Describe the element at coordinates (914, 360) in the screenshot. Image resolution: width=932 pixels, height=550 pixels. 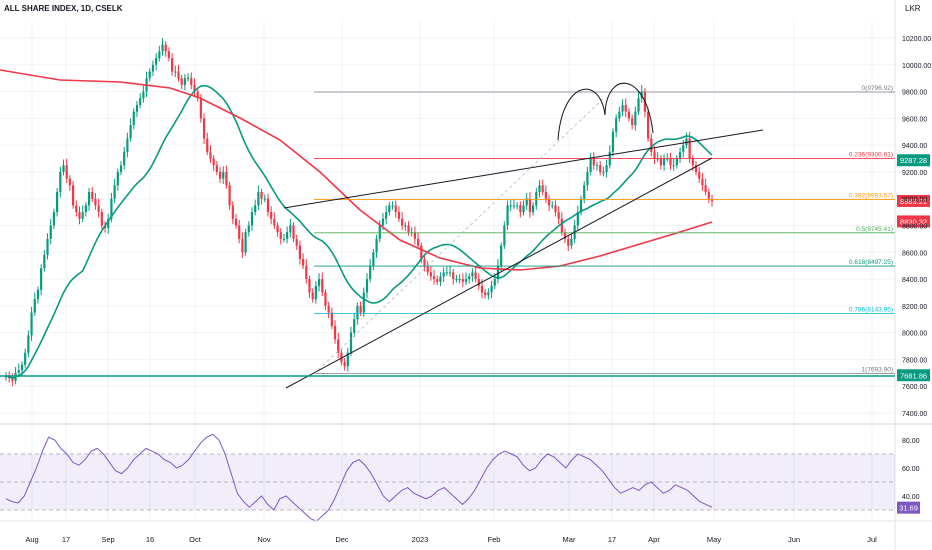
I see `y-tick-label: 7800.00` at that location.